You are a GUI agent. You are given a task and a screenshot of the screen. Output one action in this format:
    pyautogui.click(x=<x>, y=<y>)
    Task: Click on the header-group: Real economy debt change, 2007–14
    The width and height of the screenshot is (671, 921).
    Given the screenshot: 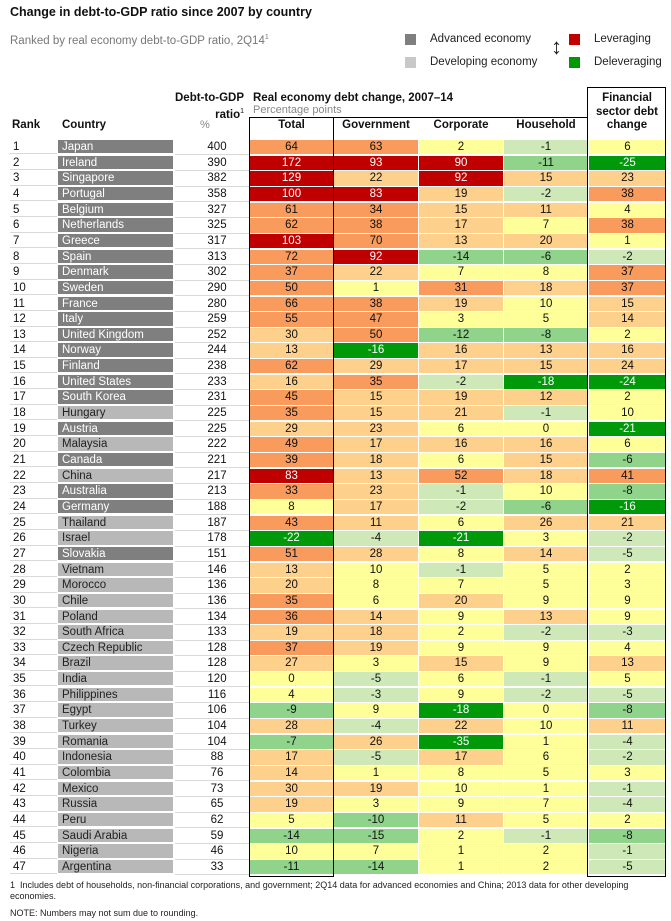 What is the action you would take?
    pyautogui.click(x=353, y=98)
    